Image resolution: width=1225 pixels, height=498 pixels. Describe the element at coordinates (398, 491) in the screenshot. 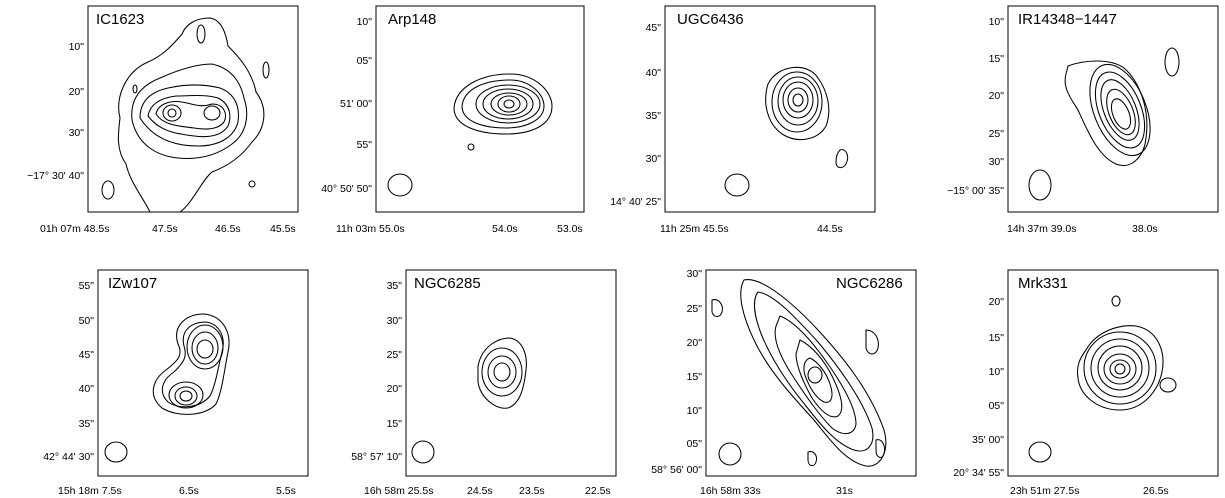

I see `x-tick-label: 16h 58m 25.5s` at that location.